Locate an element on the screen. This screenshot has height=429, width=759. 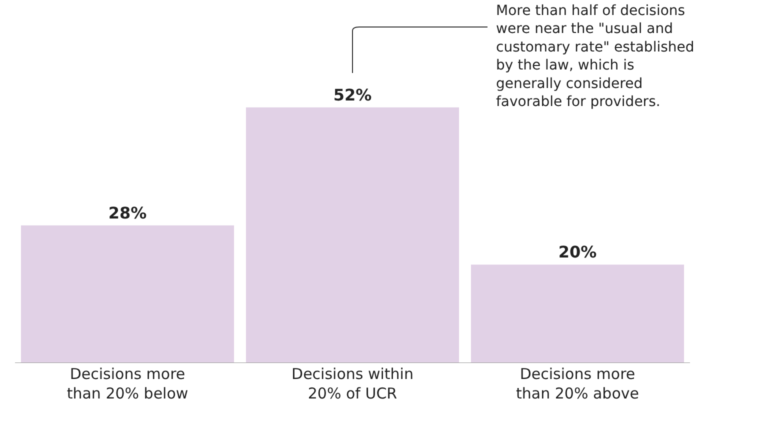
x-tick-label: Decisions within 20% of UCR is located at coordinates (353, 383).